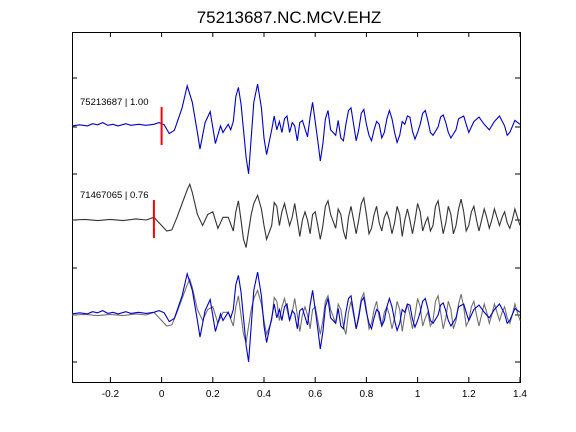 This screenshot has height=432, width=576. What do you see at coordinates (114, 149) in the screenshot?
I see `trace-labels: 75213687 | 1.00 71467065 | 0.76` at bounding box center [114, 149].